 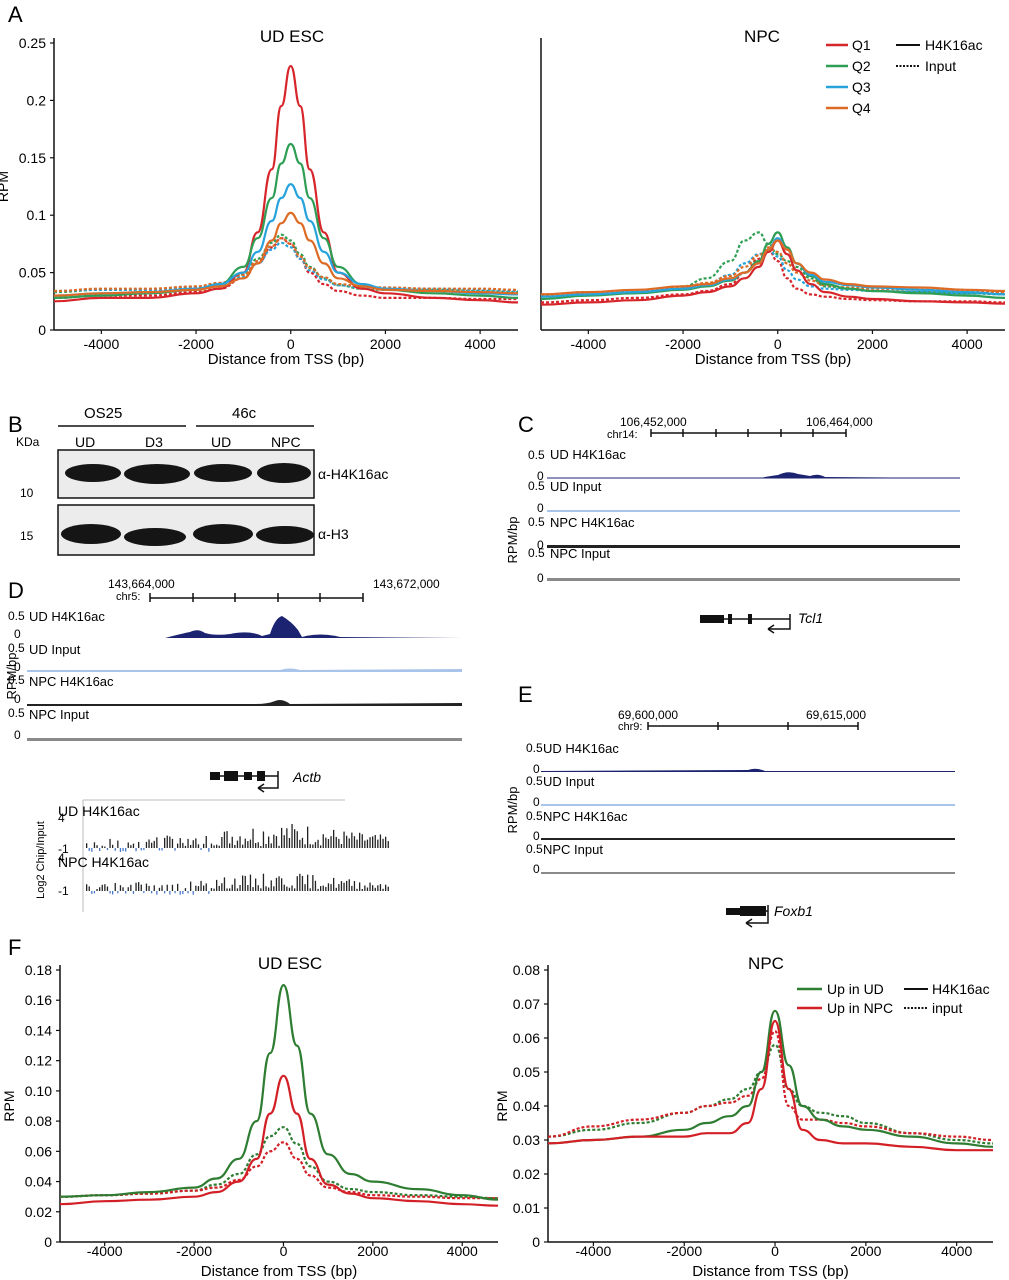 What do you see at coordinates (940, 66) in the screenshot?
I see `legend-a-label-dashed: Input` at bounding box center [940, 66].